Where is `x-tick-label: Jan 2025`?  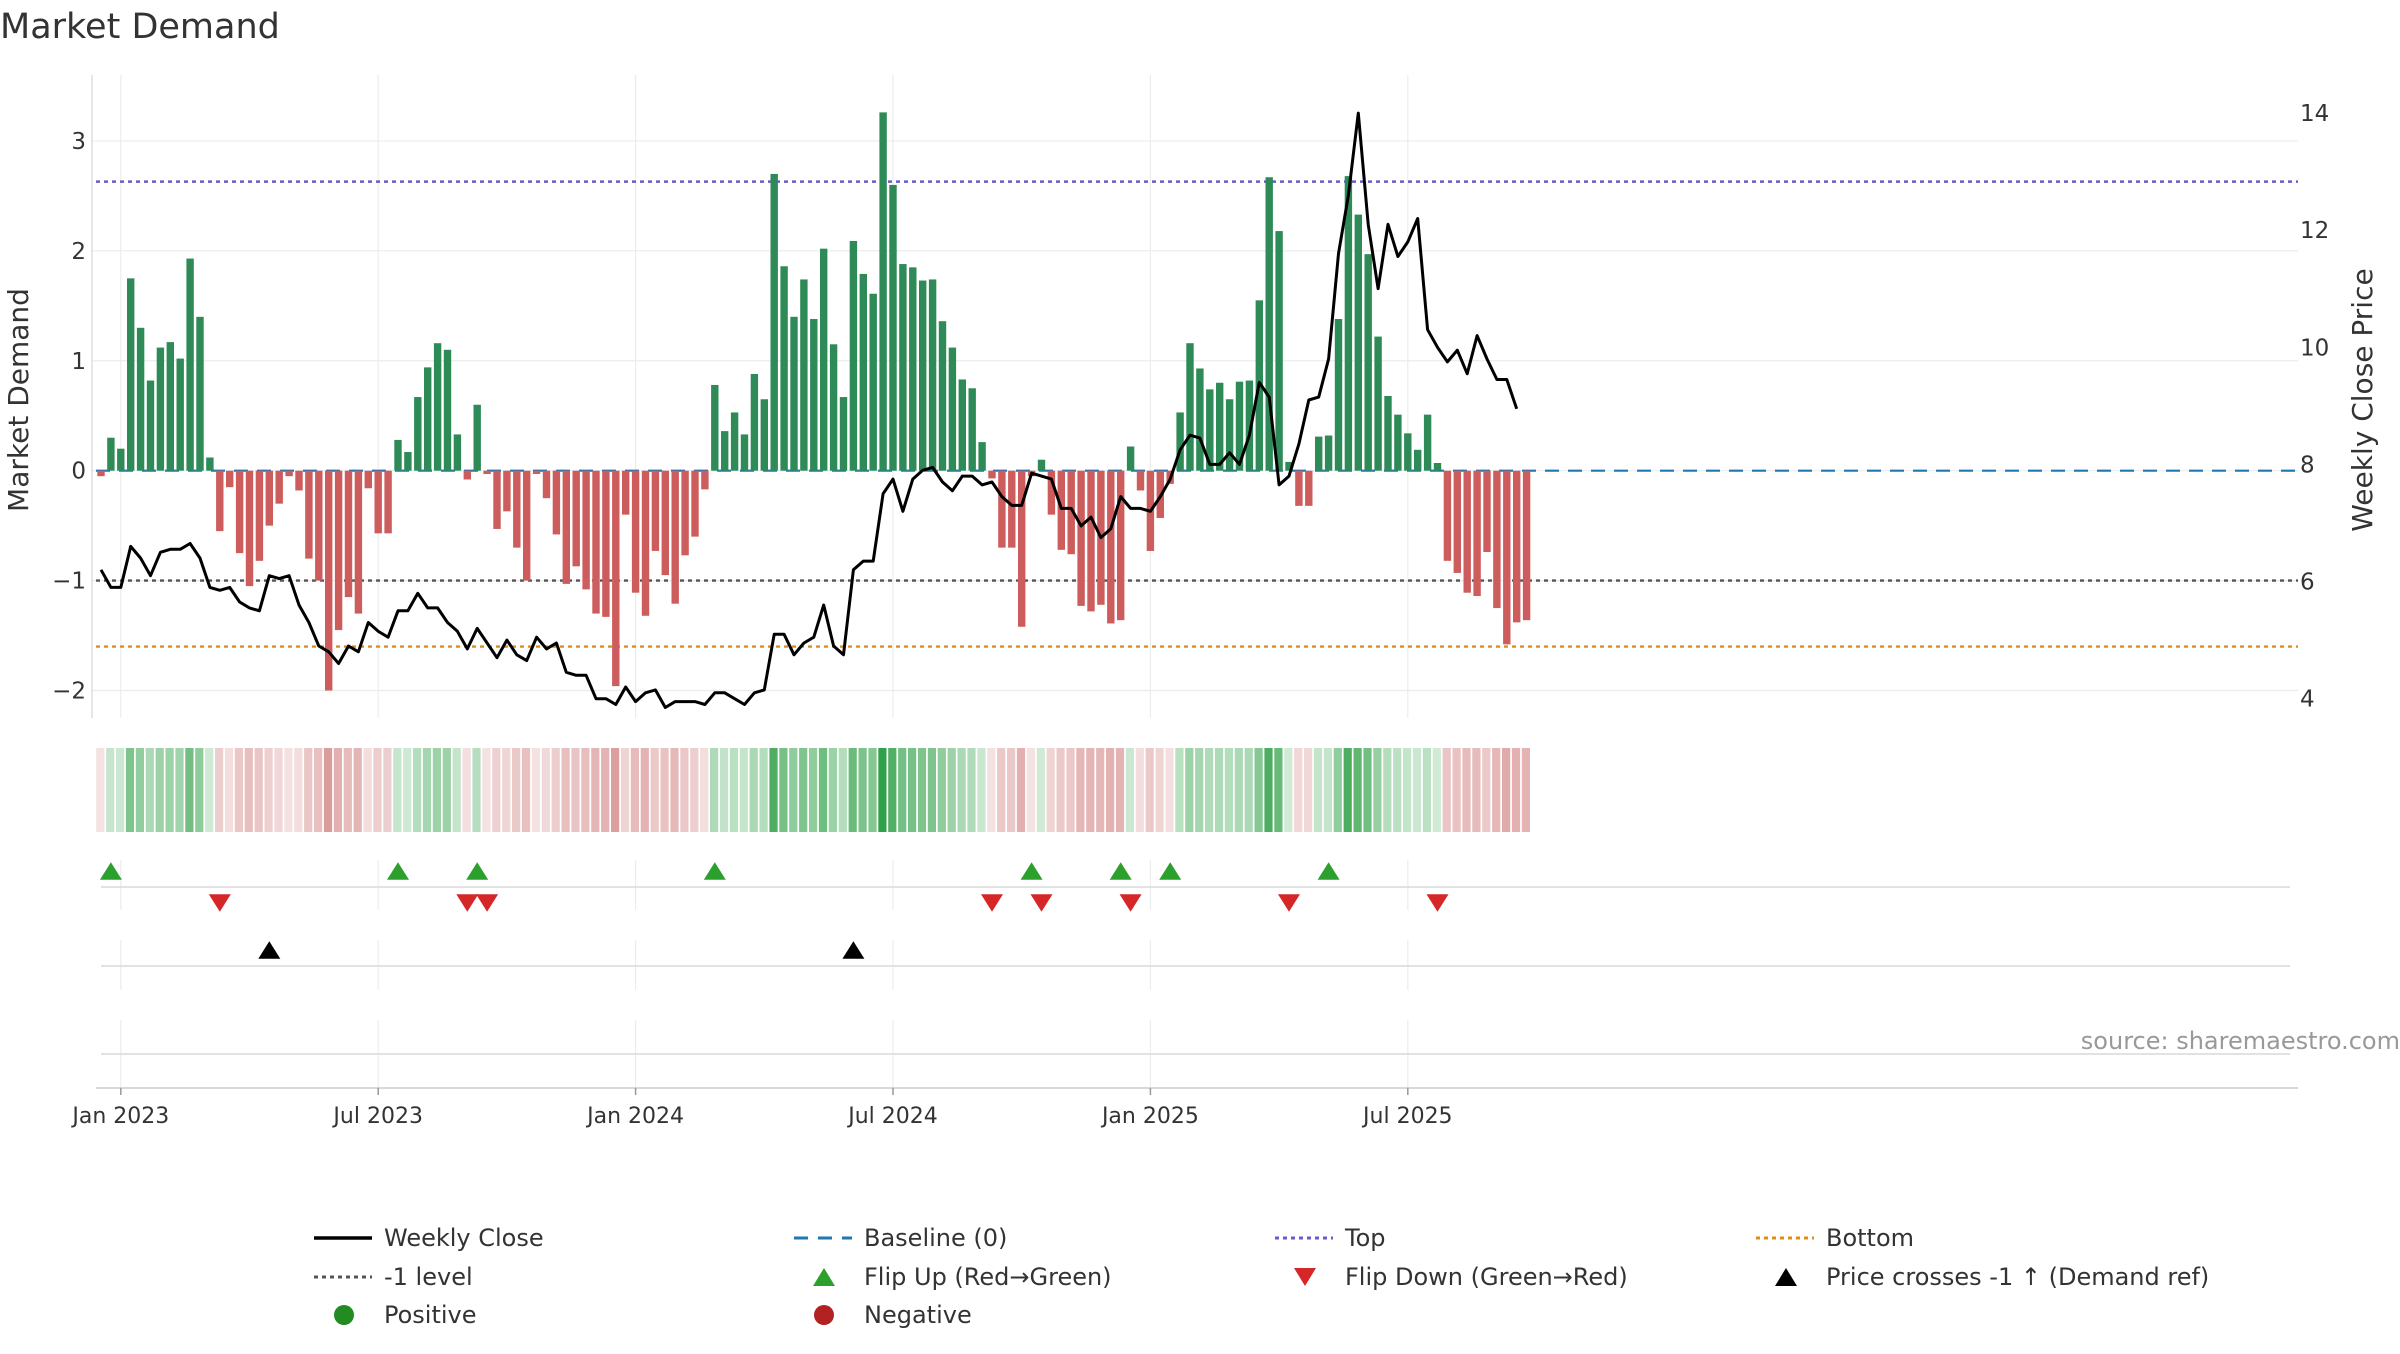 x-tick-label: Jan 2025 is located at coordinates (1149, 1116).